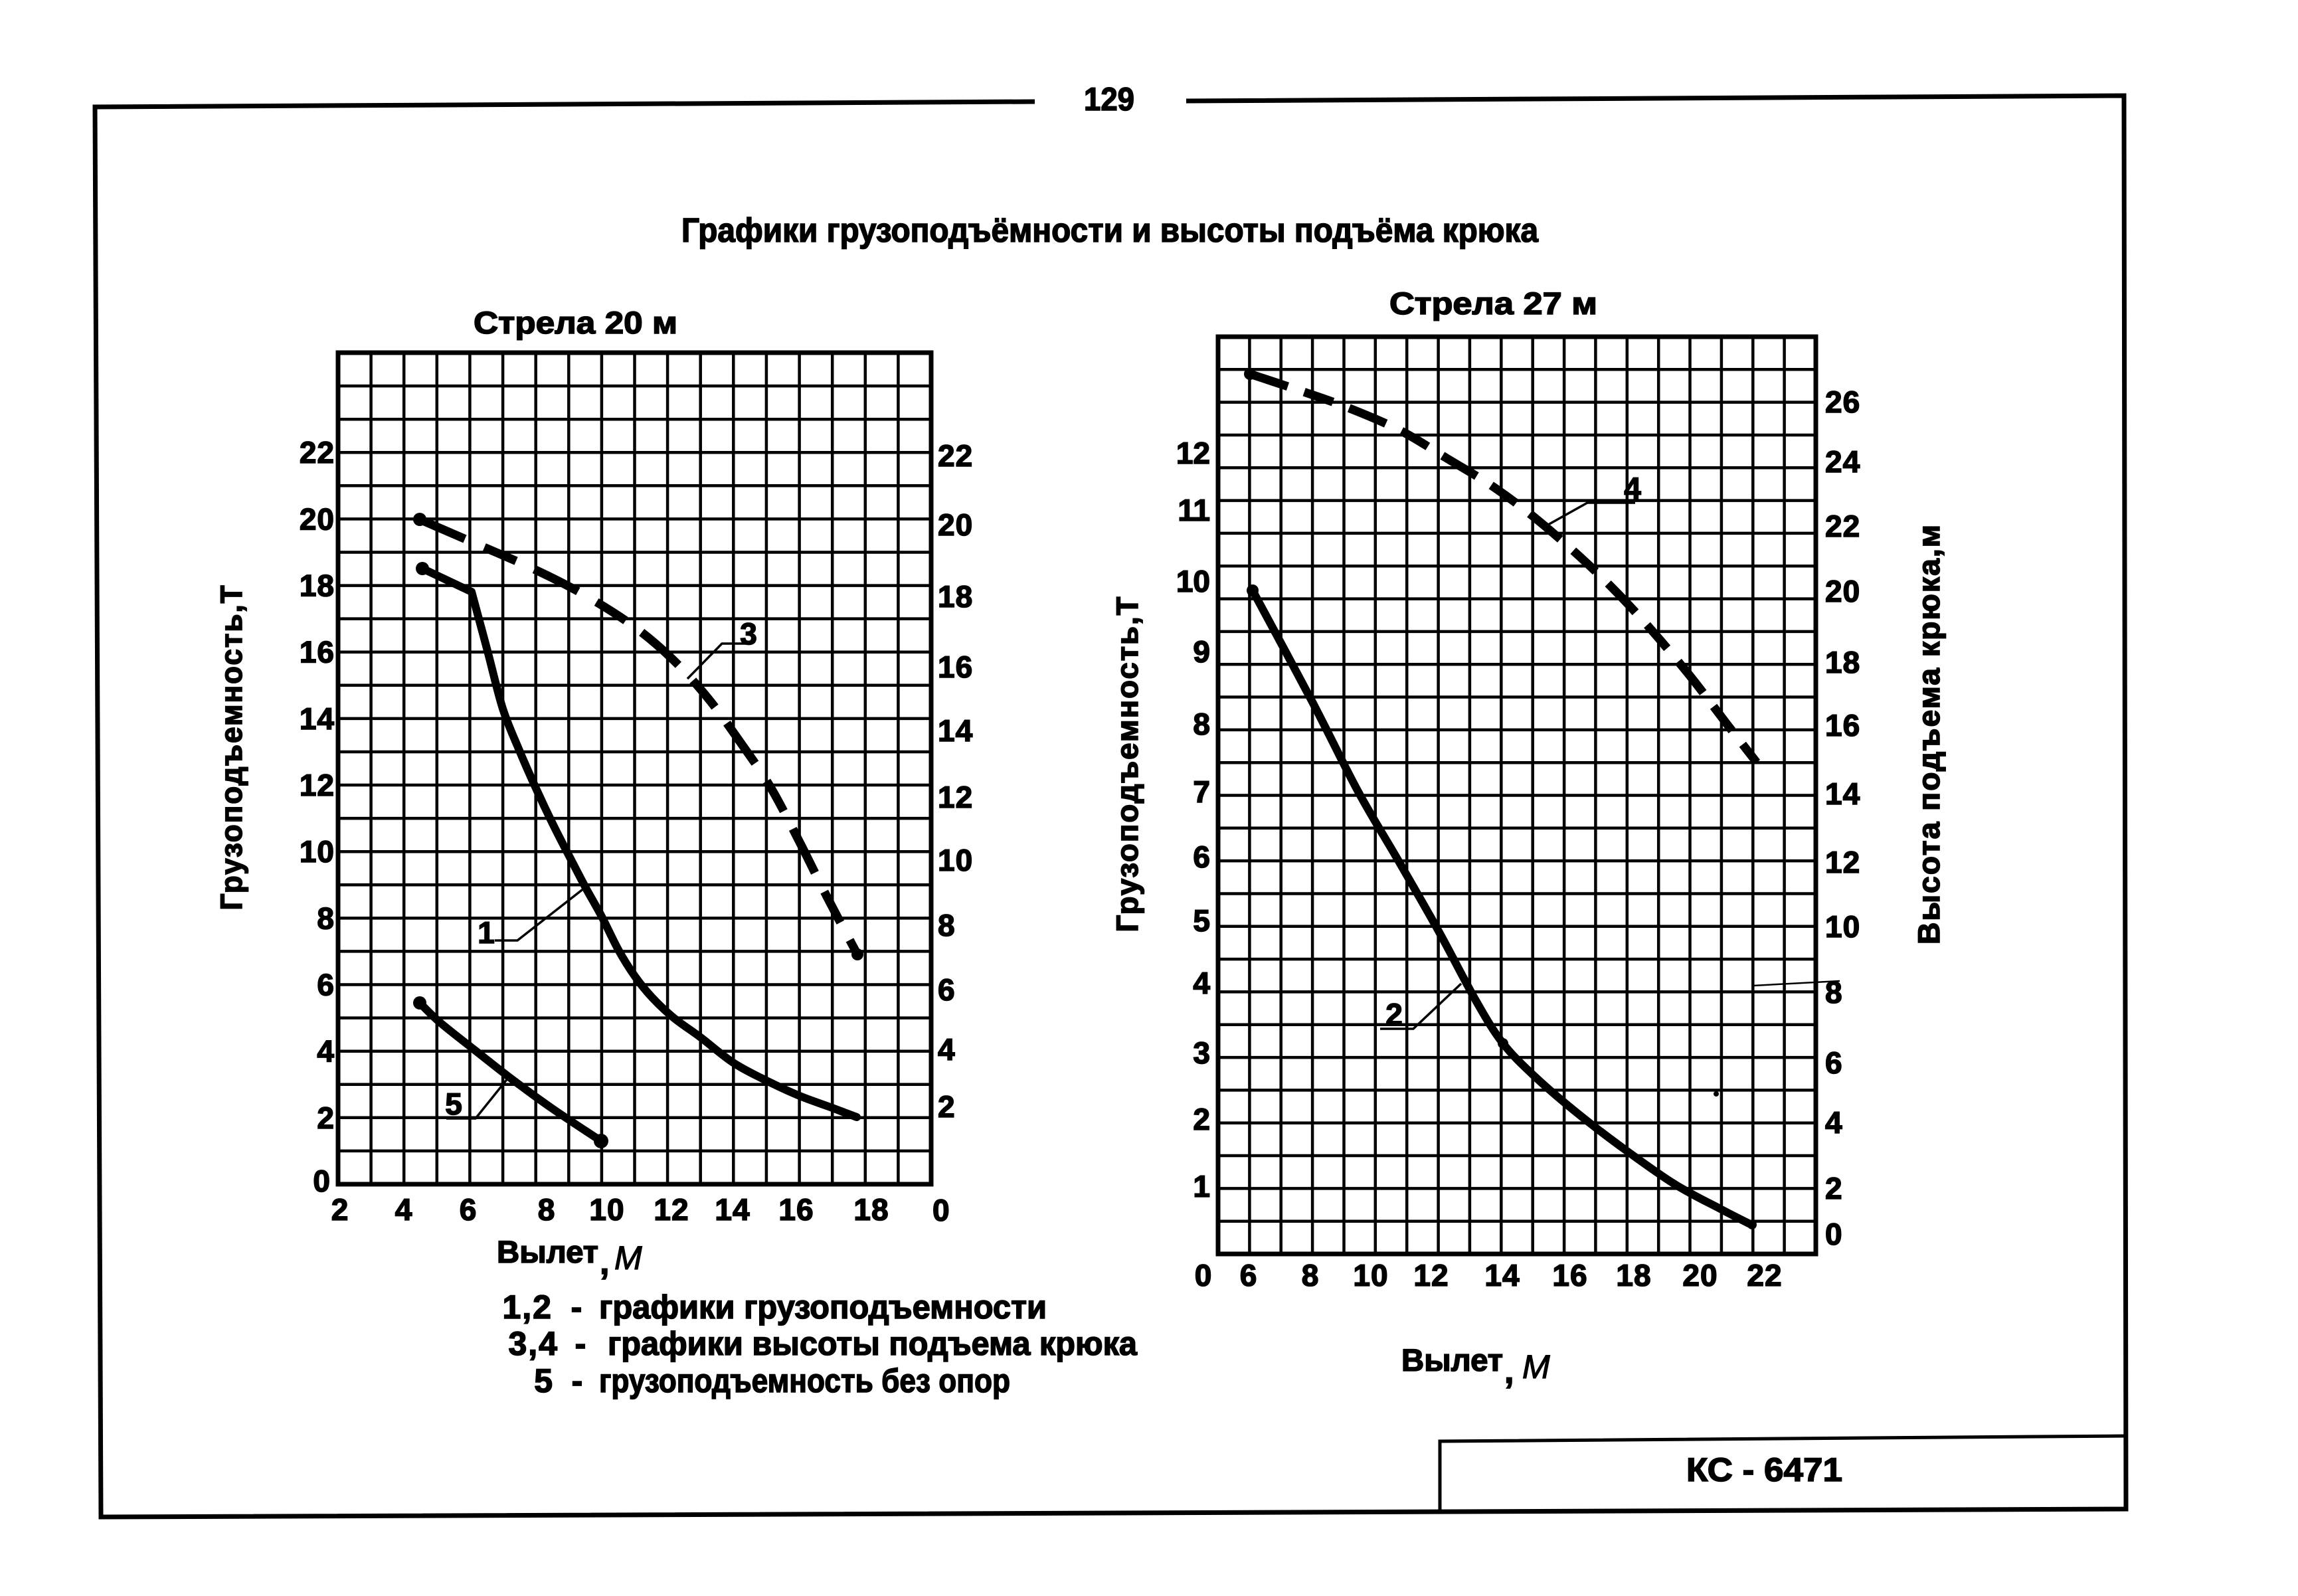 This screenshot has height=1596, width=2298. What do you see at coordinates (1842, 402) in the screenshot?
I see `svg-text: 26` at bounding box center [1842, 402].